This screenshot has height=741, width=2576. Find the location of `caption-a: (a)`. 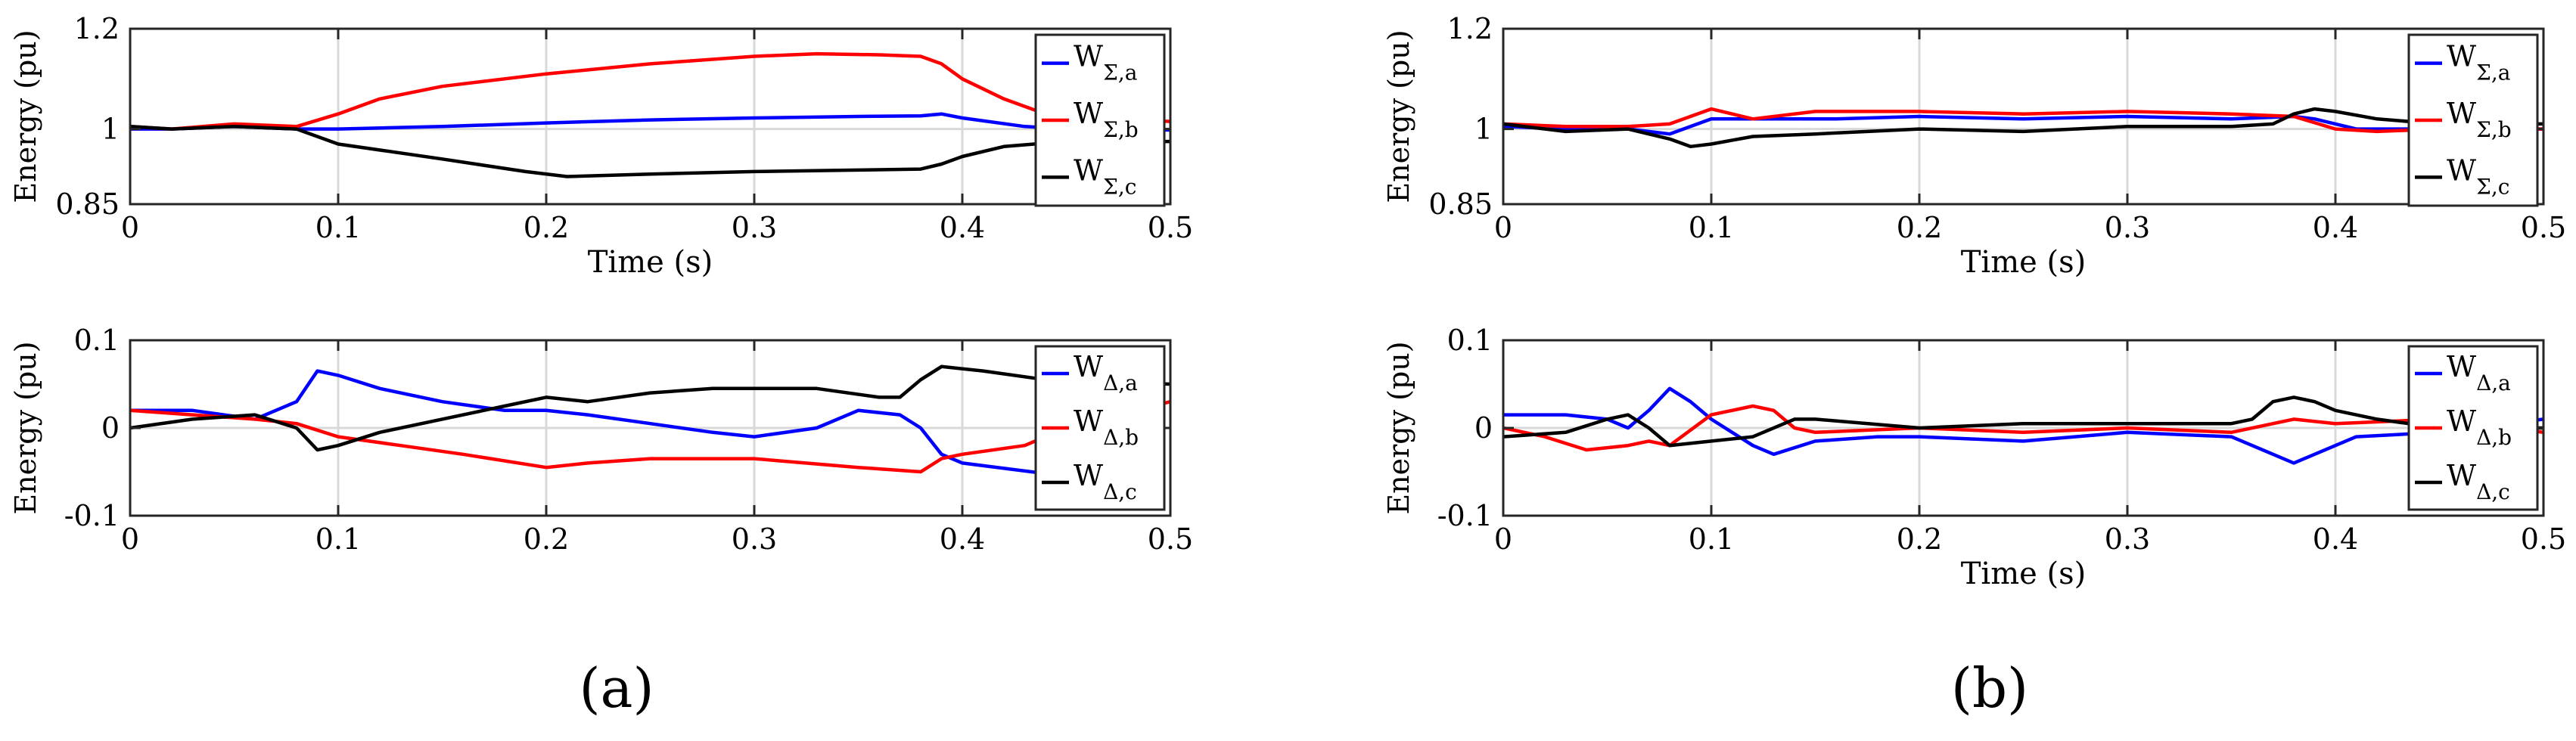

caption-a: (a) is located at coordinates (616, 688).